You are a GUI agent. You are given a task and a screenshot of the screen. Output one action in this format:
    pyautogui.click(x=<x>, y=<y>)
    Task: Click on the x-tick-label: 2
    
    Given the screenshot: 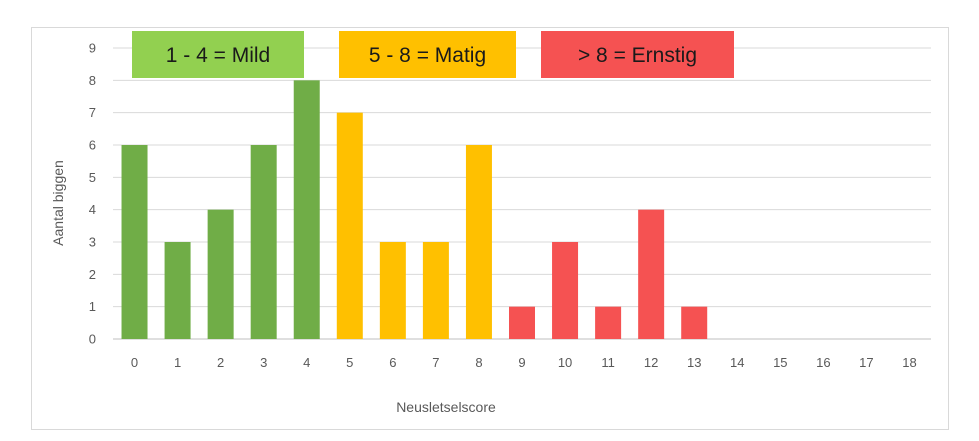 What is the action you would take?
    pyautogui.click(x=220, y=362)
    